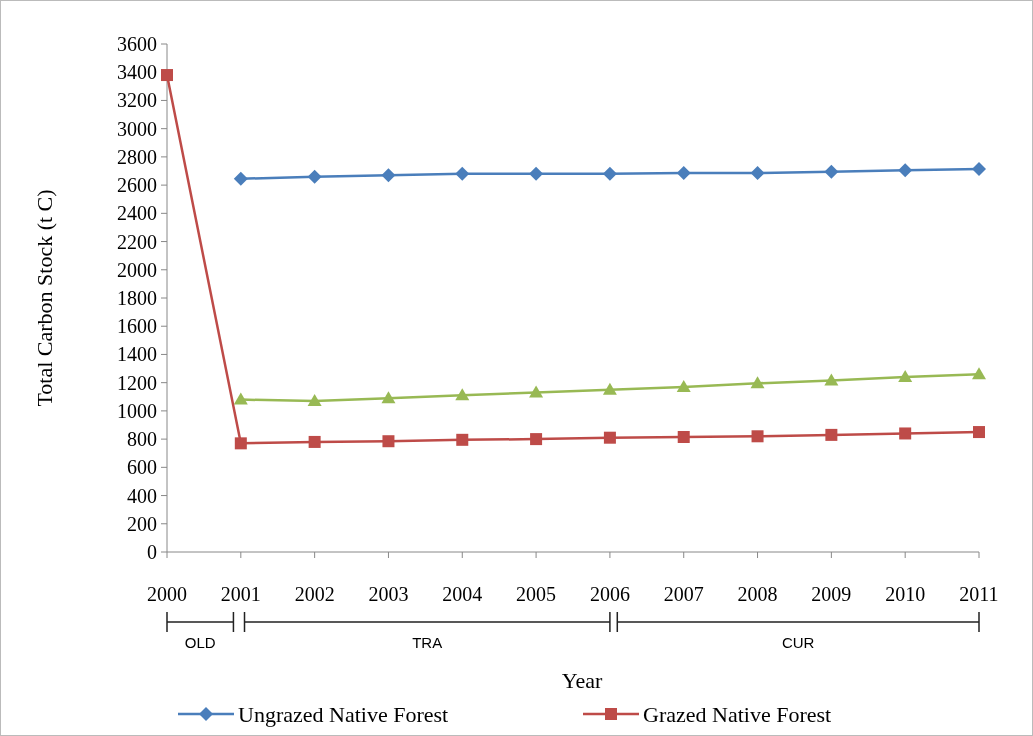 The height and width of the screenshot is (736, 1033). Describe the element at coordinates (137, 185) in the screenshot. I see `y-tick-label: 2600` at that location.